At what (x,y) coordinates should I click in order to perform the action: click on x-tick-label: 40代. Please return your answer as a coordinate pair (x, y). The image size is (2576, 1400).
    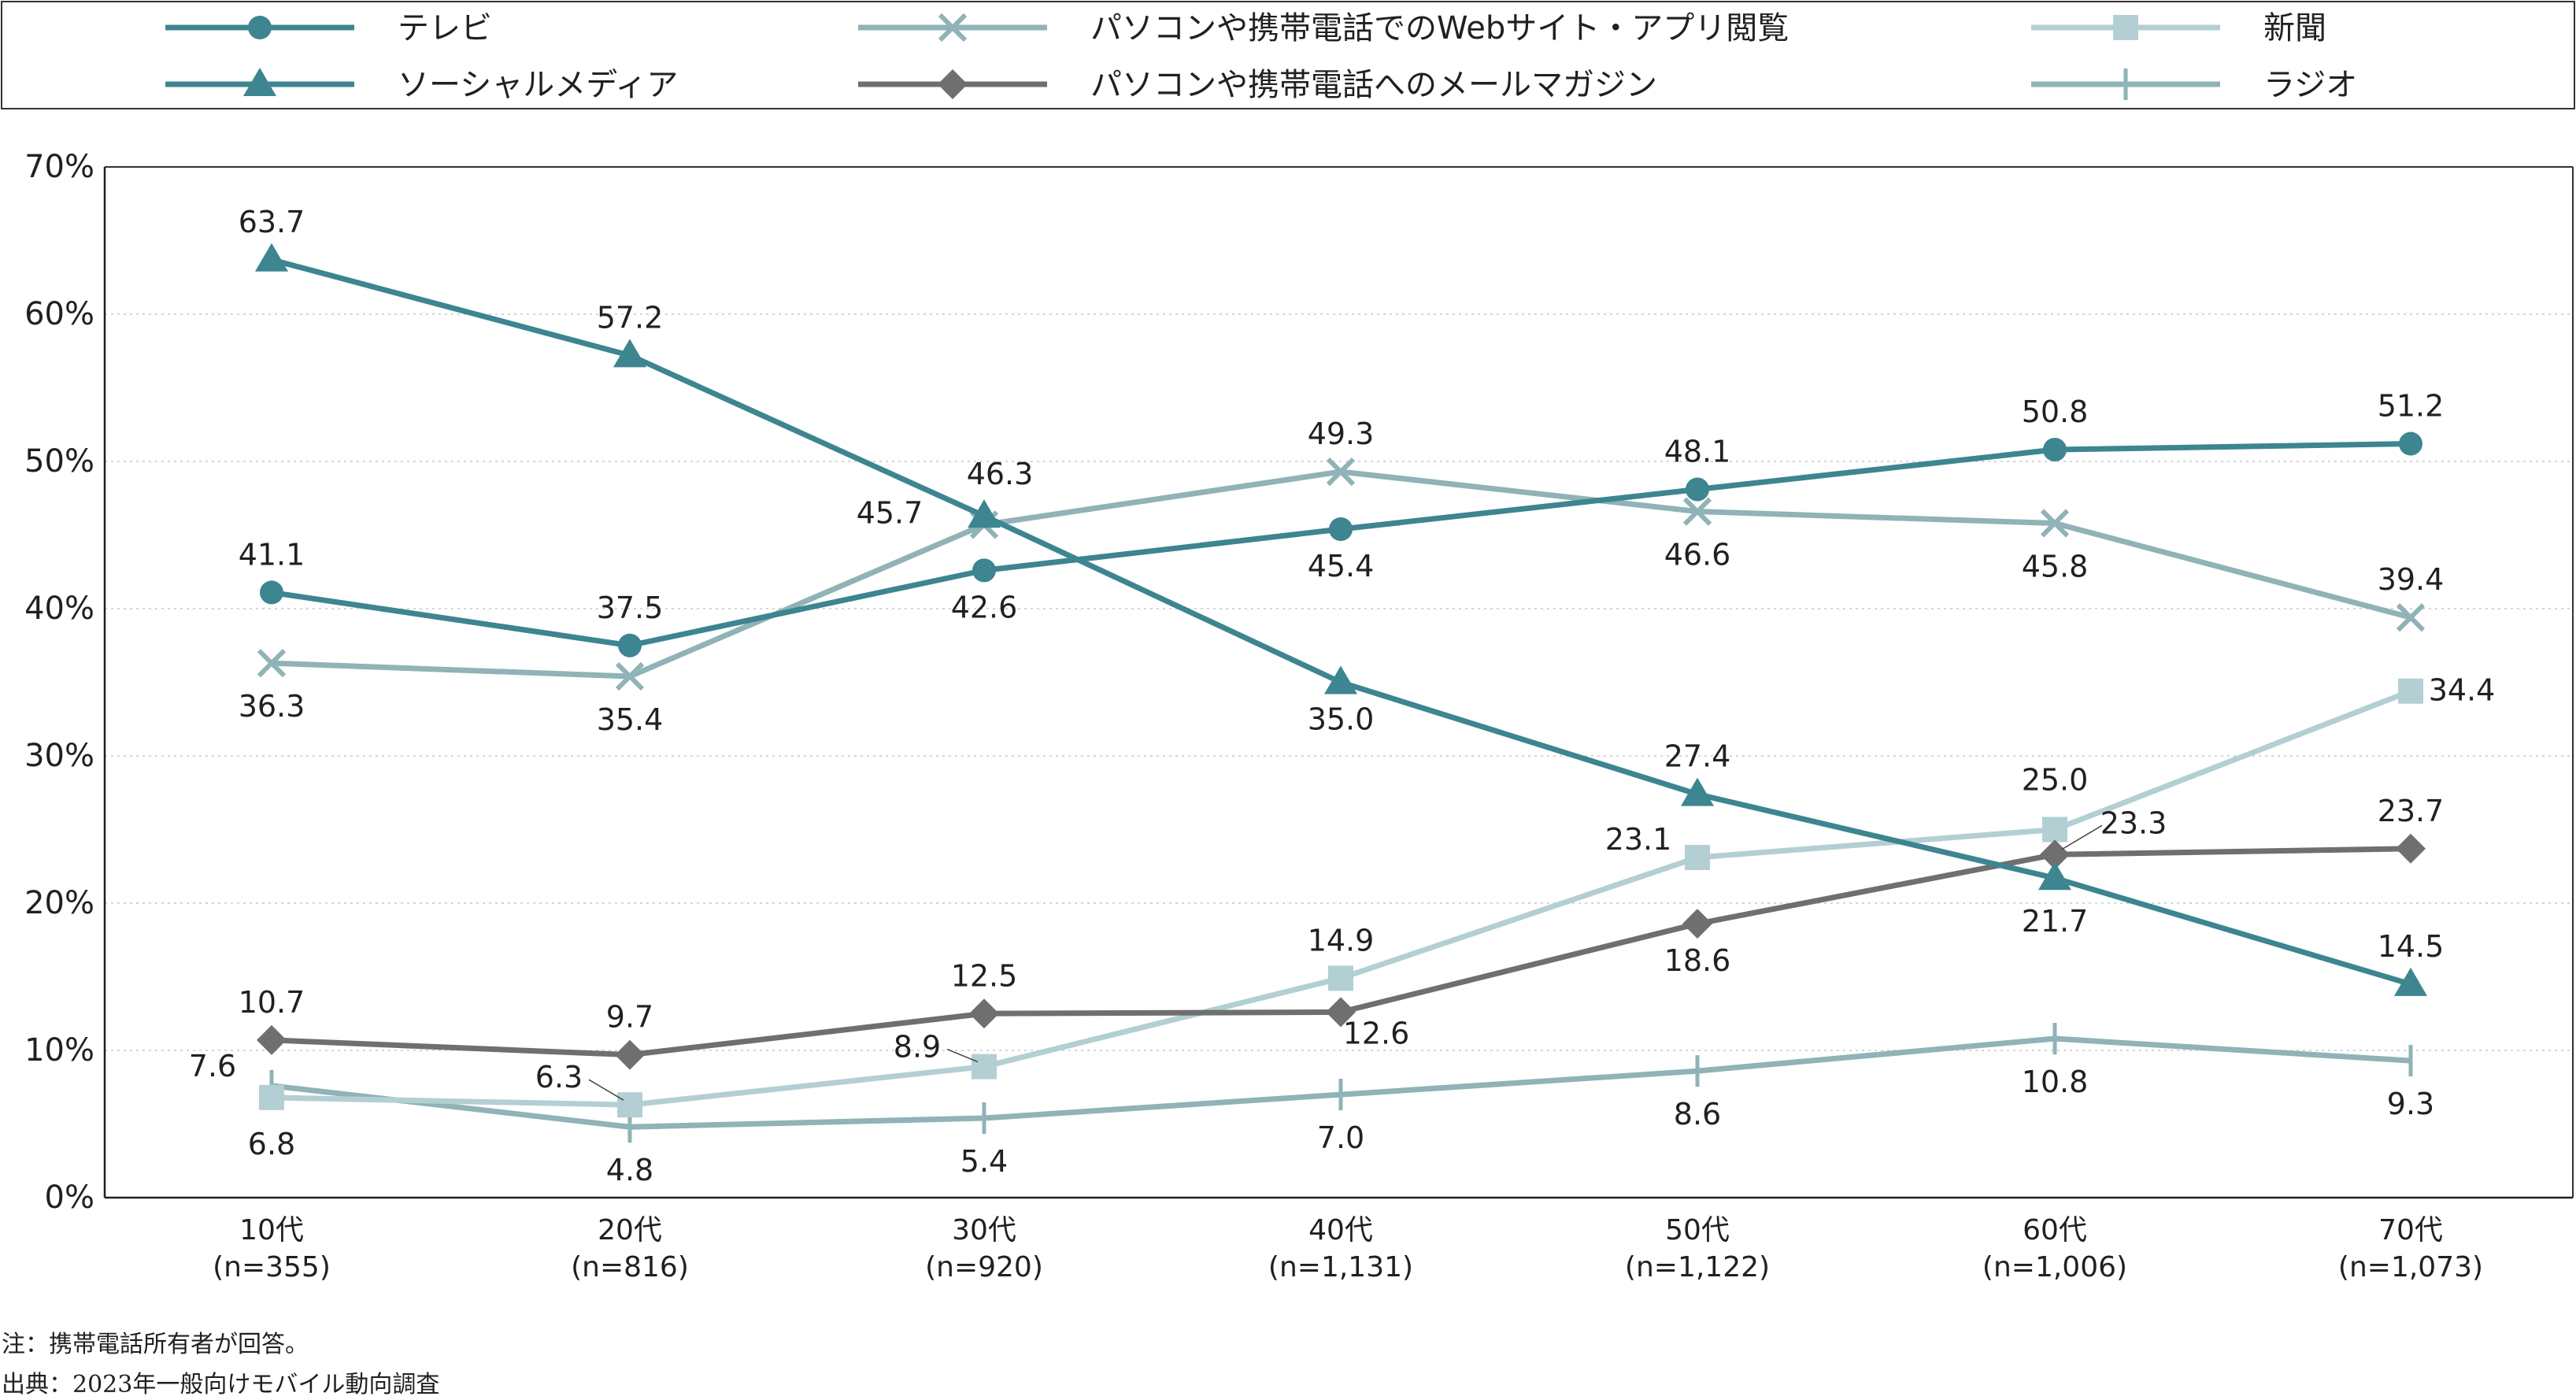
    Looking at the image, I should click on (1340, 1230).